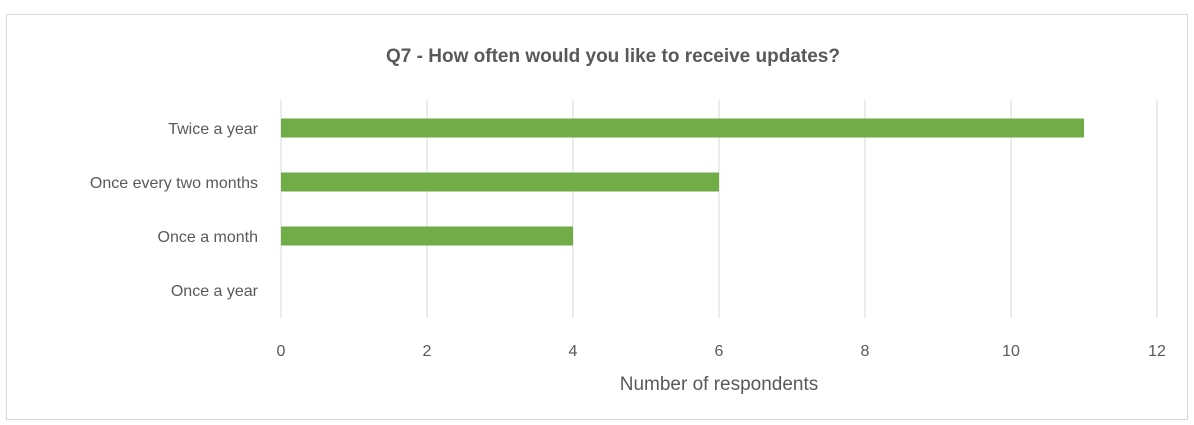 Image resolution: width=1194 pixels, height=425 pixels. What do you see at coordinates (427, 351) in the screenshot?
I see `x-tick-label-2: 2` at bounding box center [427, 351].